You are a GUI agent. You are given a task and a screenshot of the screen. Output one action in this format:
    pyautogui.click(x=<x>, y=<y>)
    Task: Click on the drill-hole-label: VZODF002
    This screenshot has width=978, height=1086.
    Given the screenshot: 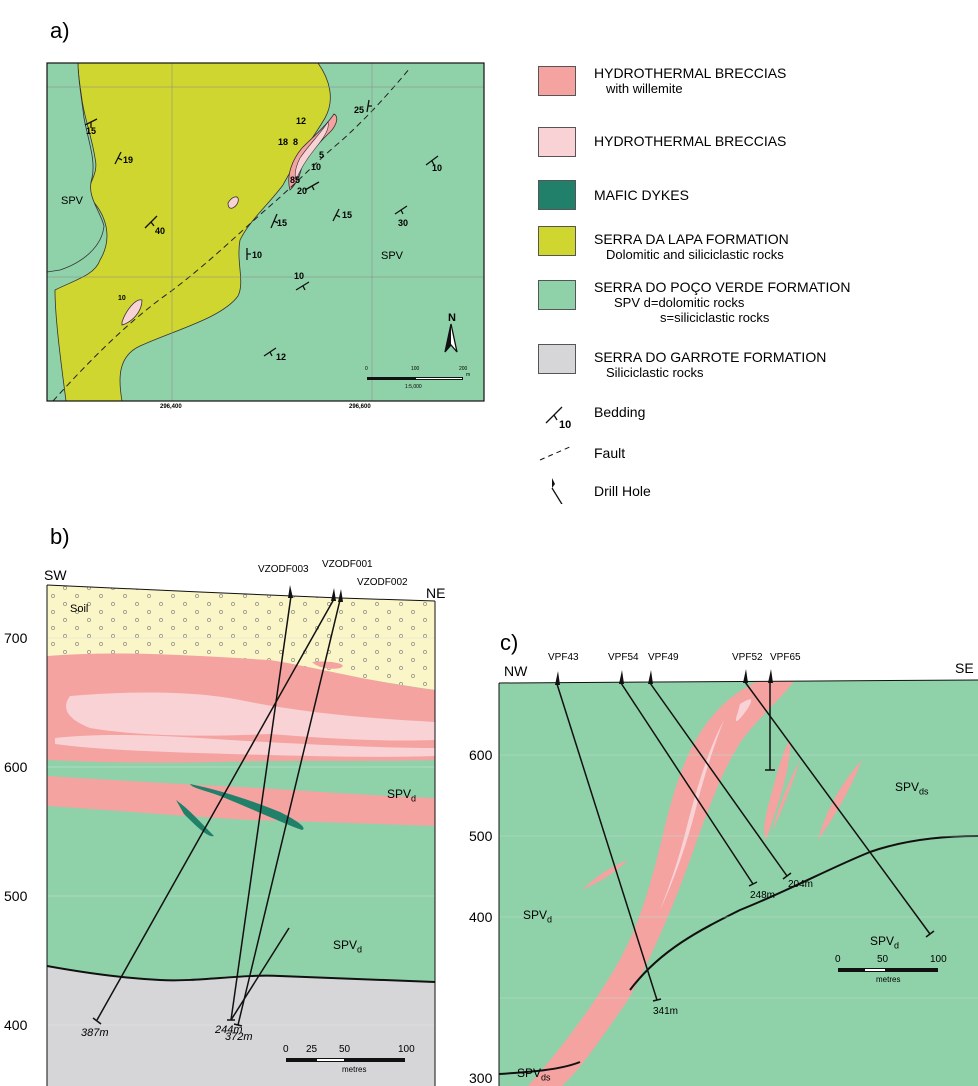 What is the action you would take?
    pyautogui.click(x=382, y=582)
    